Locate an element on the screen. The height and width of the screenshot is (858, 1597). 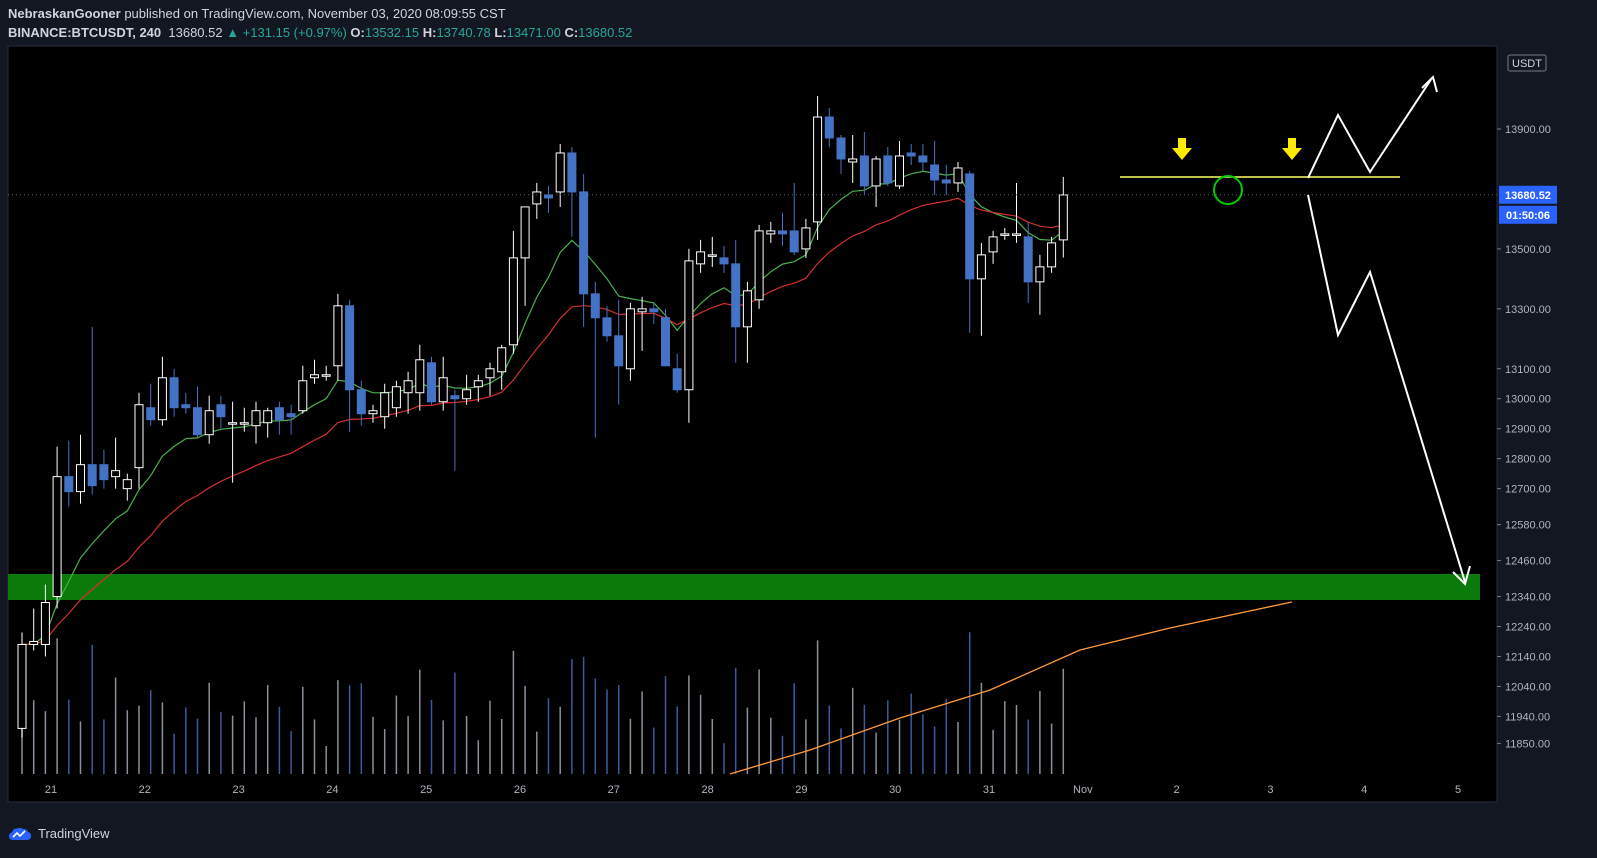
time-tick-label: 4 is located at coordinates (1364, 790).